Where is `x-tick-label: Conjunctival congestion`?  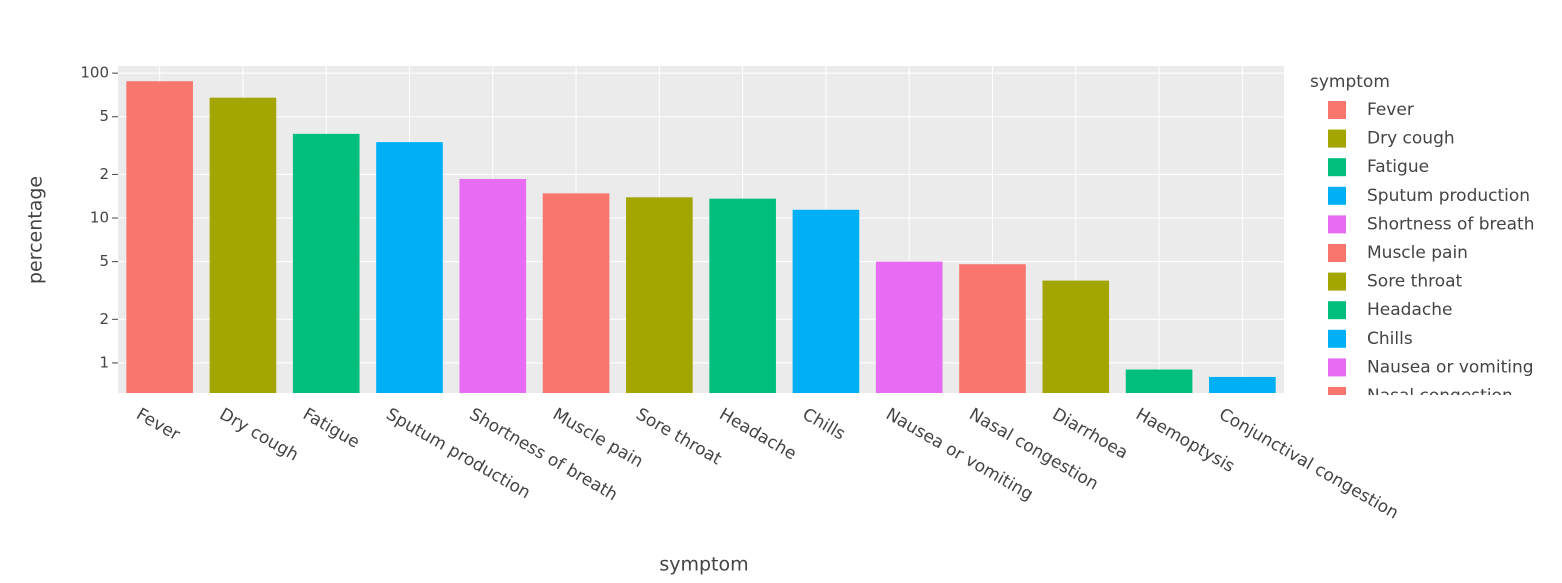
x-tick-label: Conjunctival congestion is located at coordinates (1308, 463).